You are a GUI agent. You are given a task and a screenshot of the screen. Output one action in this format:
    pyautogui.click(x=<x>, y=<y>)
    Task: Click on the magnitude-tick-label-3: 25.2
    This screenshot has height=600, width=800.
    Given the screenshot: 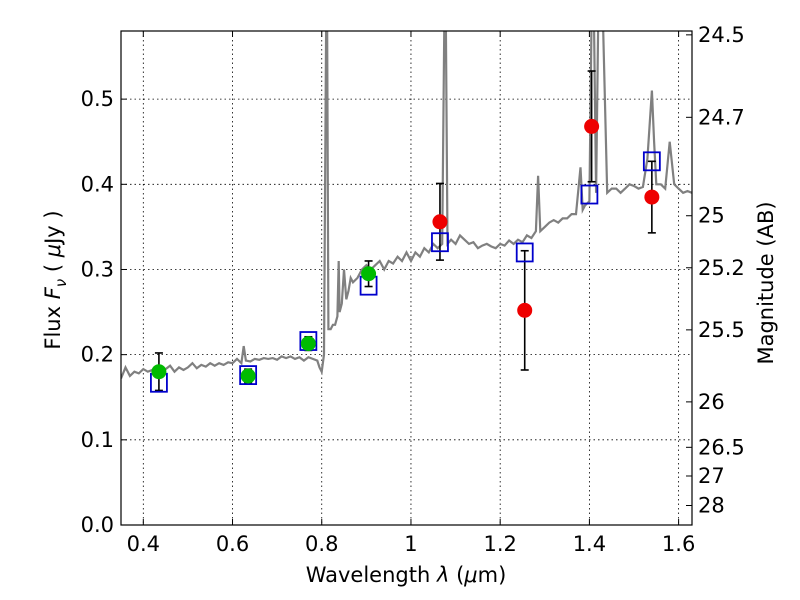 What is the action you would take?
    pyautogui.click(x=721, y=268)
    